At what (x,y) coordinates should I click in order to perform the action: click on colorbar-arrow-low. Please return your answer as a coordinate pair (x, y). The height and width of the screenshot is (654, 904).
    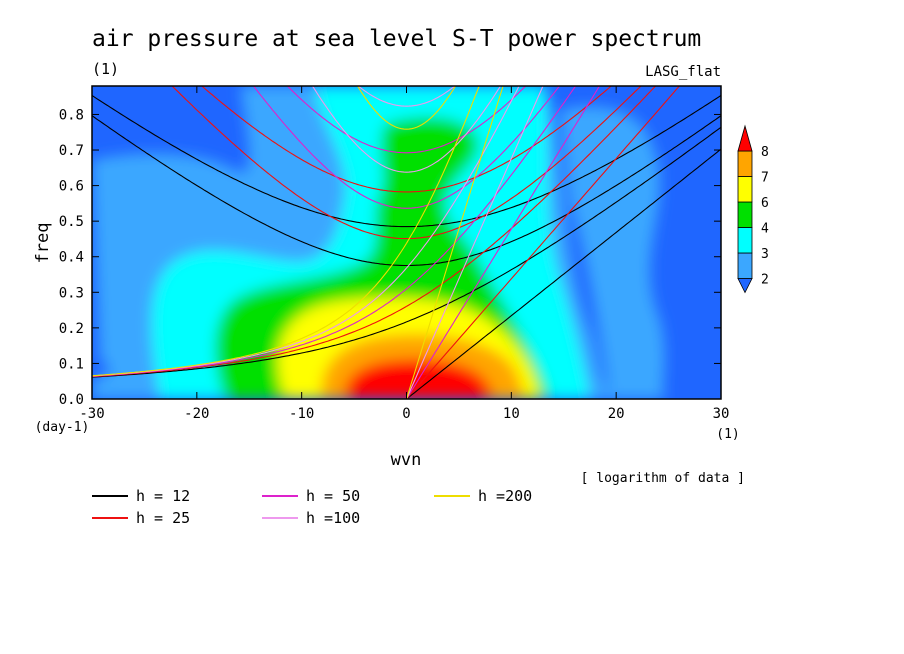
    Looking at the image, I should click on (745, 286).